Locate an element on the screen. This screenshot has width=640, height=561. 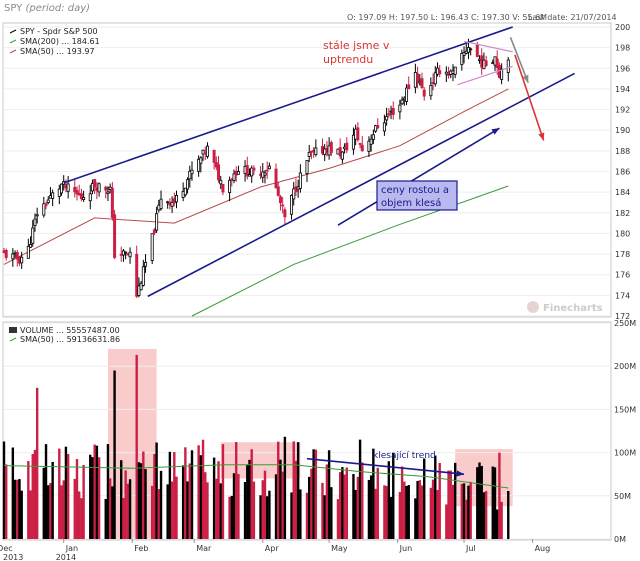
price-tick-label: 174 is located at coordinates (622, 295).